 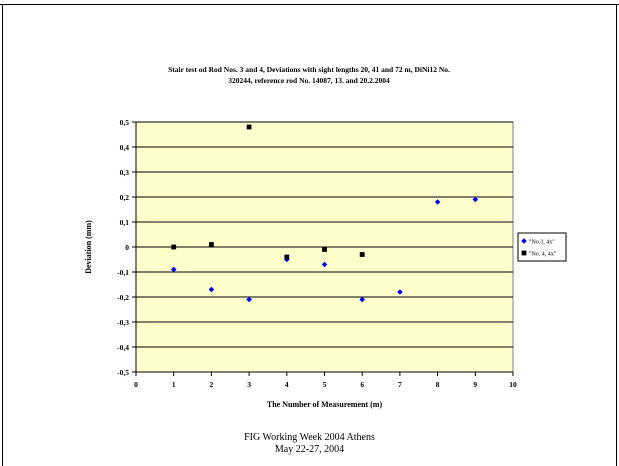 What do you see at coordinates (513, 384) in the screenshot?
I see `x-tick-label: 10` at bounding box center [513, 384].